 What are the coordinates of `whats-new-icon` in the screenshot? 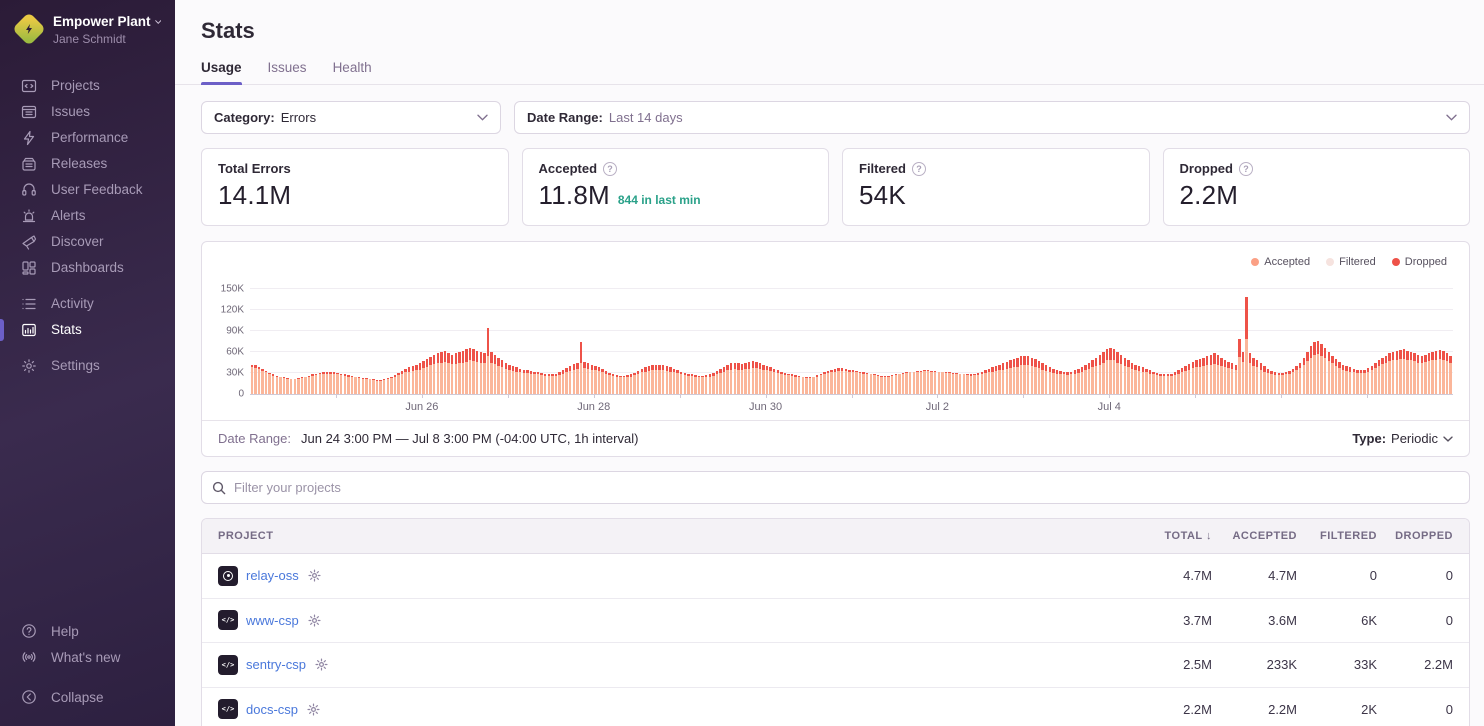 It's located at (28, 657).